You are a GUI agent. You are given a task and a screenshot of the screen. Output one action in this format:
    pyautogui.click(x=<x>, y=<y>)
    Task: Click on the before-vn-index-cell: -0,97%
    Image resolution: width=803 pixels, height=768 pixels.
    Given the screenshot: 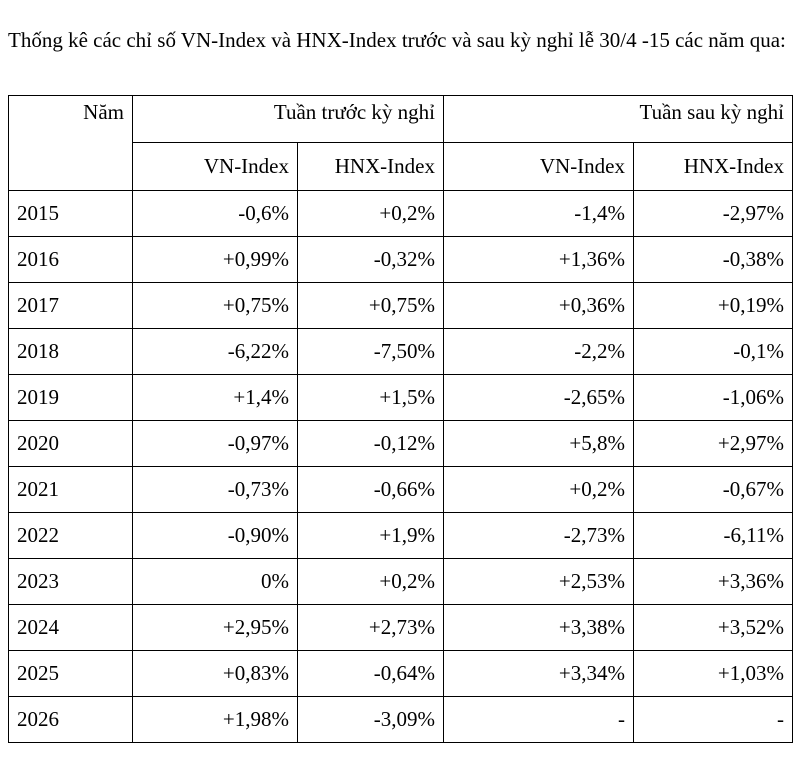 What is the action you would take?
    pyautogui.click(x=215, y=443)
    